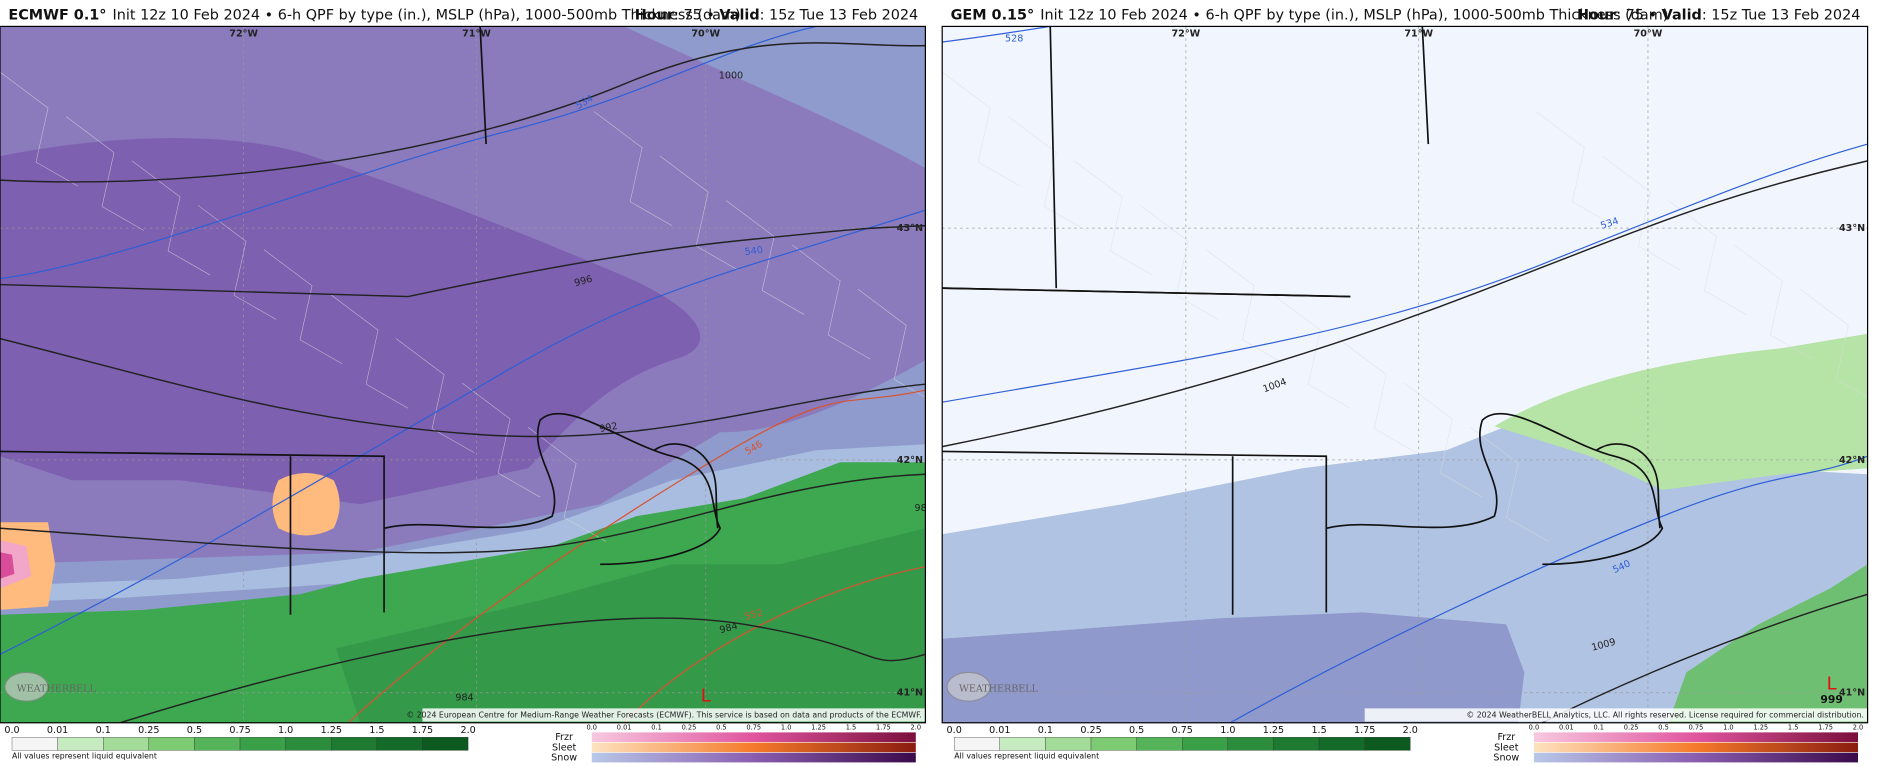  I want to click on qpf-tick: 0.01, so click(57, 730).